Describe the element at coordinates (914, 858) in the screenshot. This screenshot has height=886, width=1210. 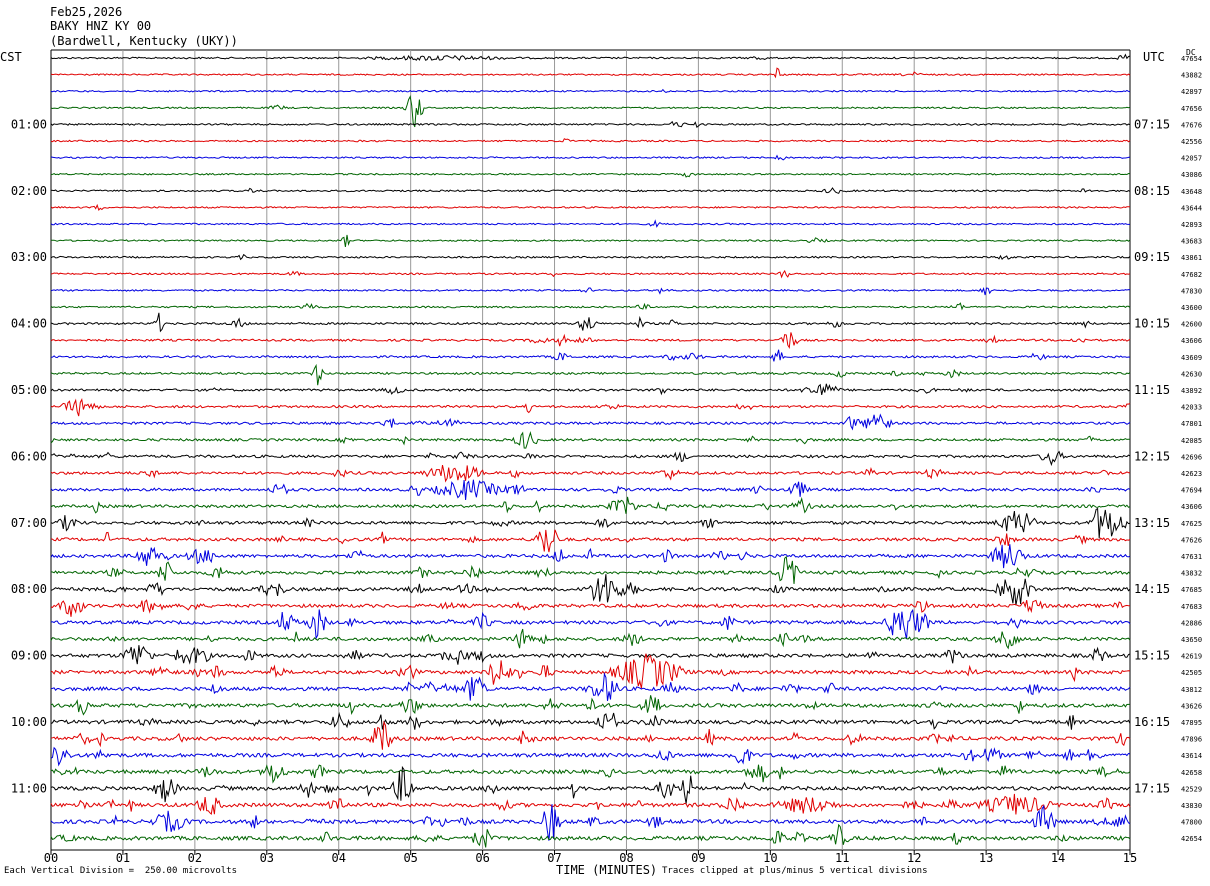
I see `x-tick-label: 12` at that location.